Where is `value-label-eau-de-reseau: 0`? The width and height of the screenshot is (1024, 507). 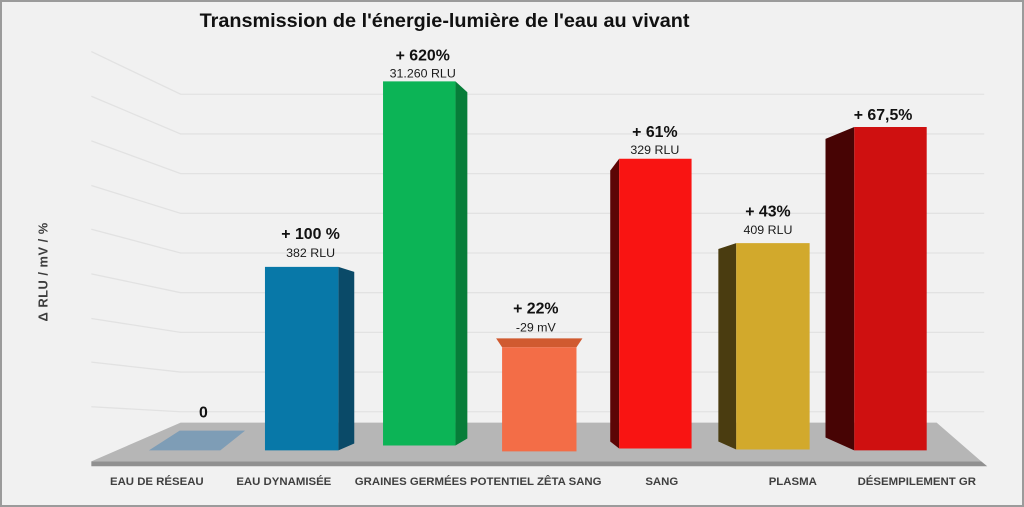
value-label-eau-de-reseau: 0 is located at coordinates (203, 413).